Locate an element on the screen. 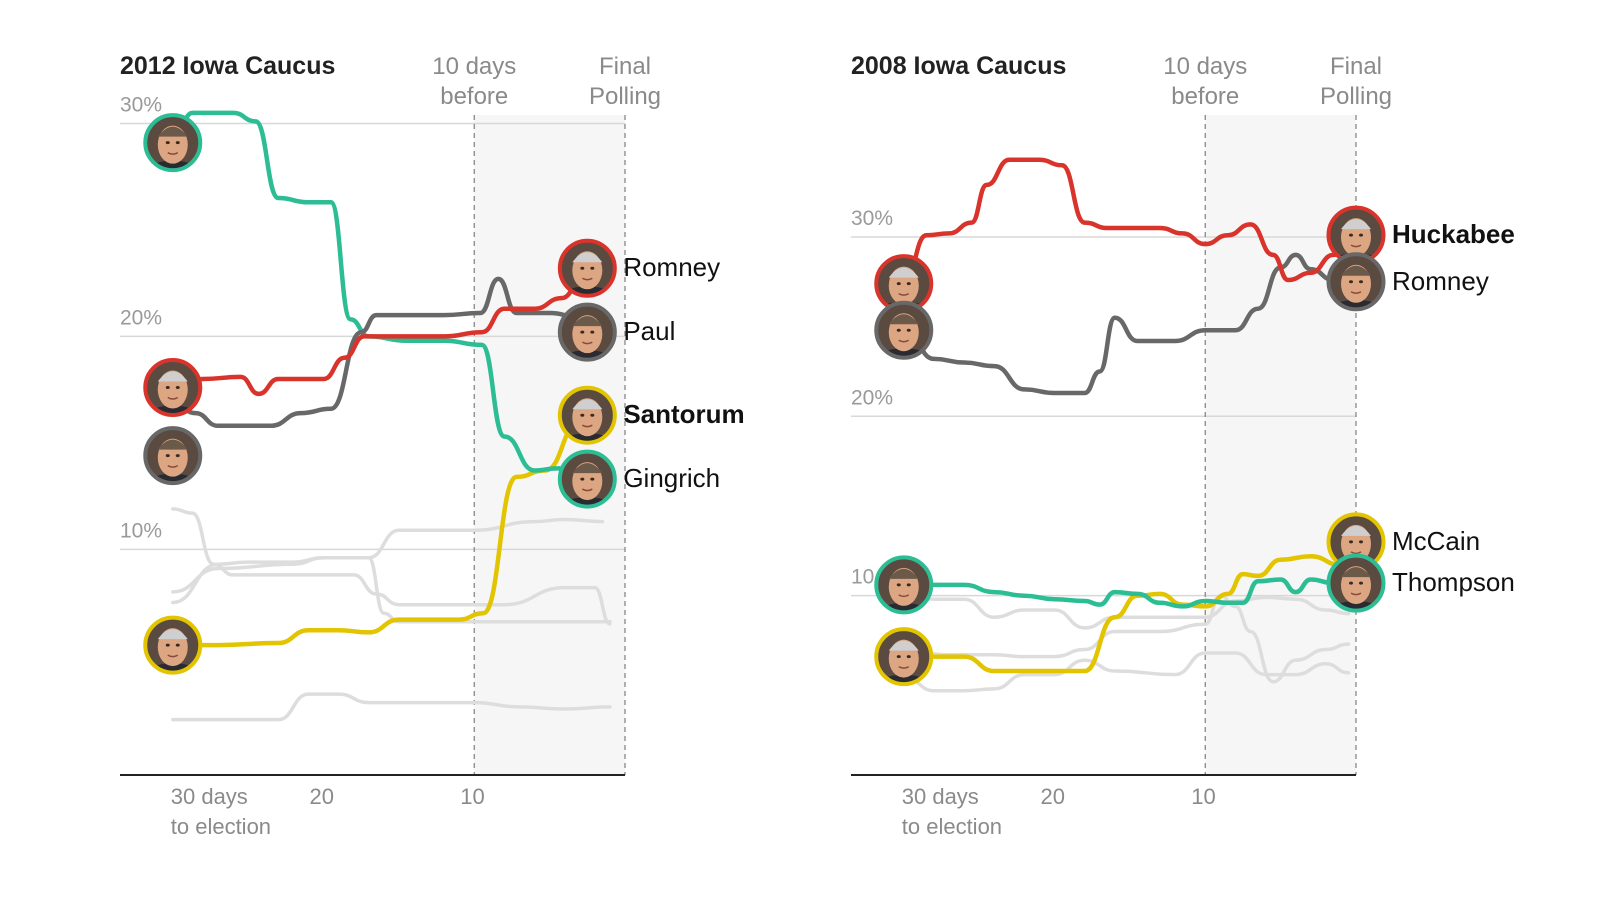  y-tick-label: 10% is located at coordinates (141, 530).